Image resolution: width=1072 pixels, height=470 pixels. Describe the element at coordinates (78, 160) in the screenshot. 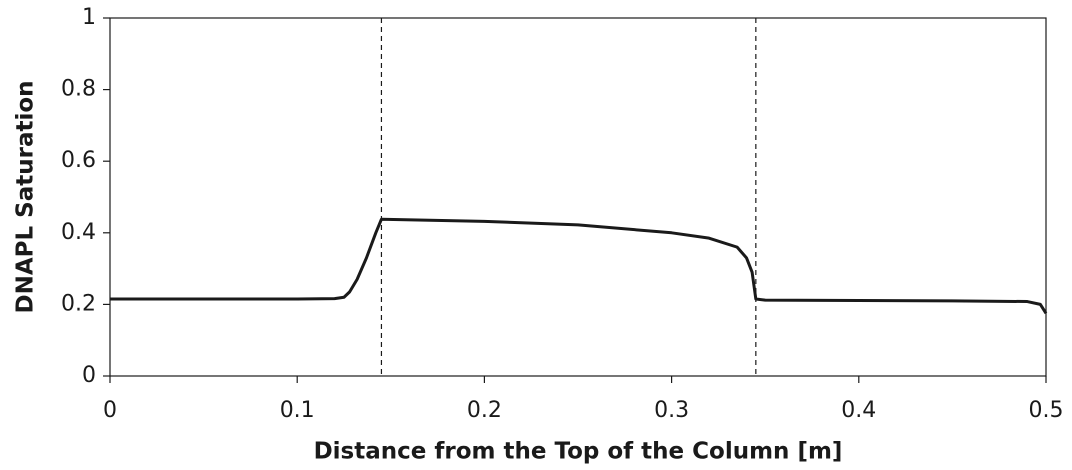

I see `y-tick-label: 0.6` at that location.